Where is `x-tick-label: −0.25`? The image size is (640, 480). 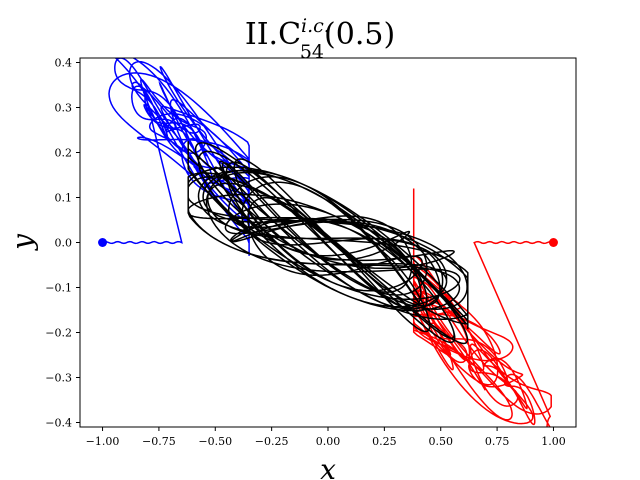 x-tick-label: −0.25 is located at coordinates (272, 441).